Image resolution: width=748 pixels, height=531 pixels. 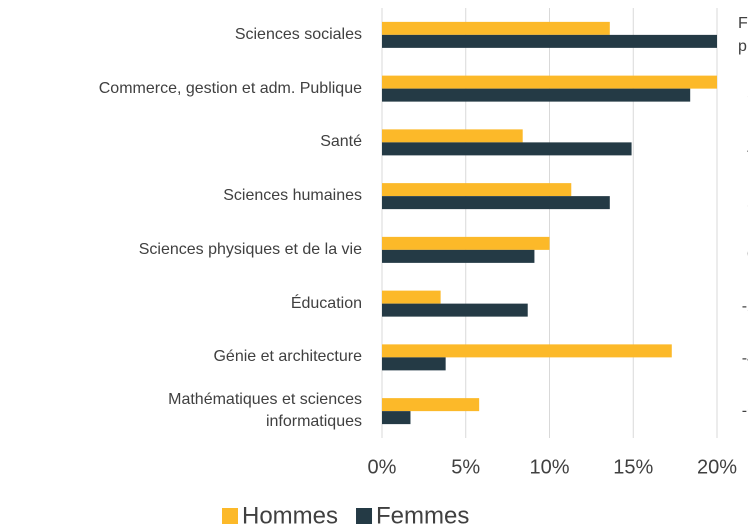 I want to click on category-label: Génie et architecture, so click(x=287, y=357).